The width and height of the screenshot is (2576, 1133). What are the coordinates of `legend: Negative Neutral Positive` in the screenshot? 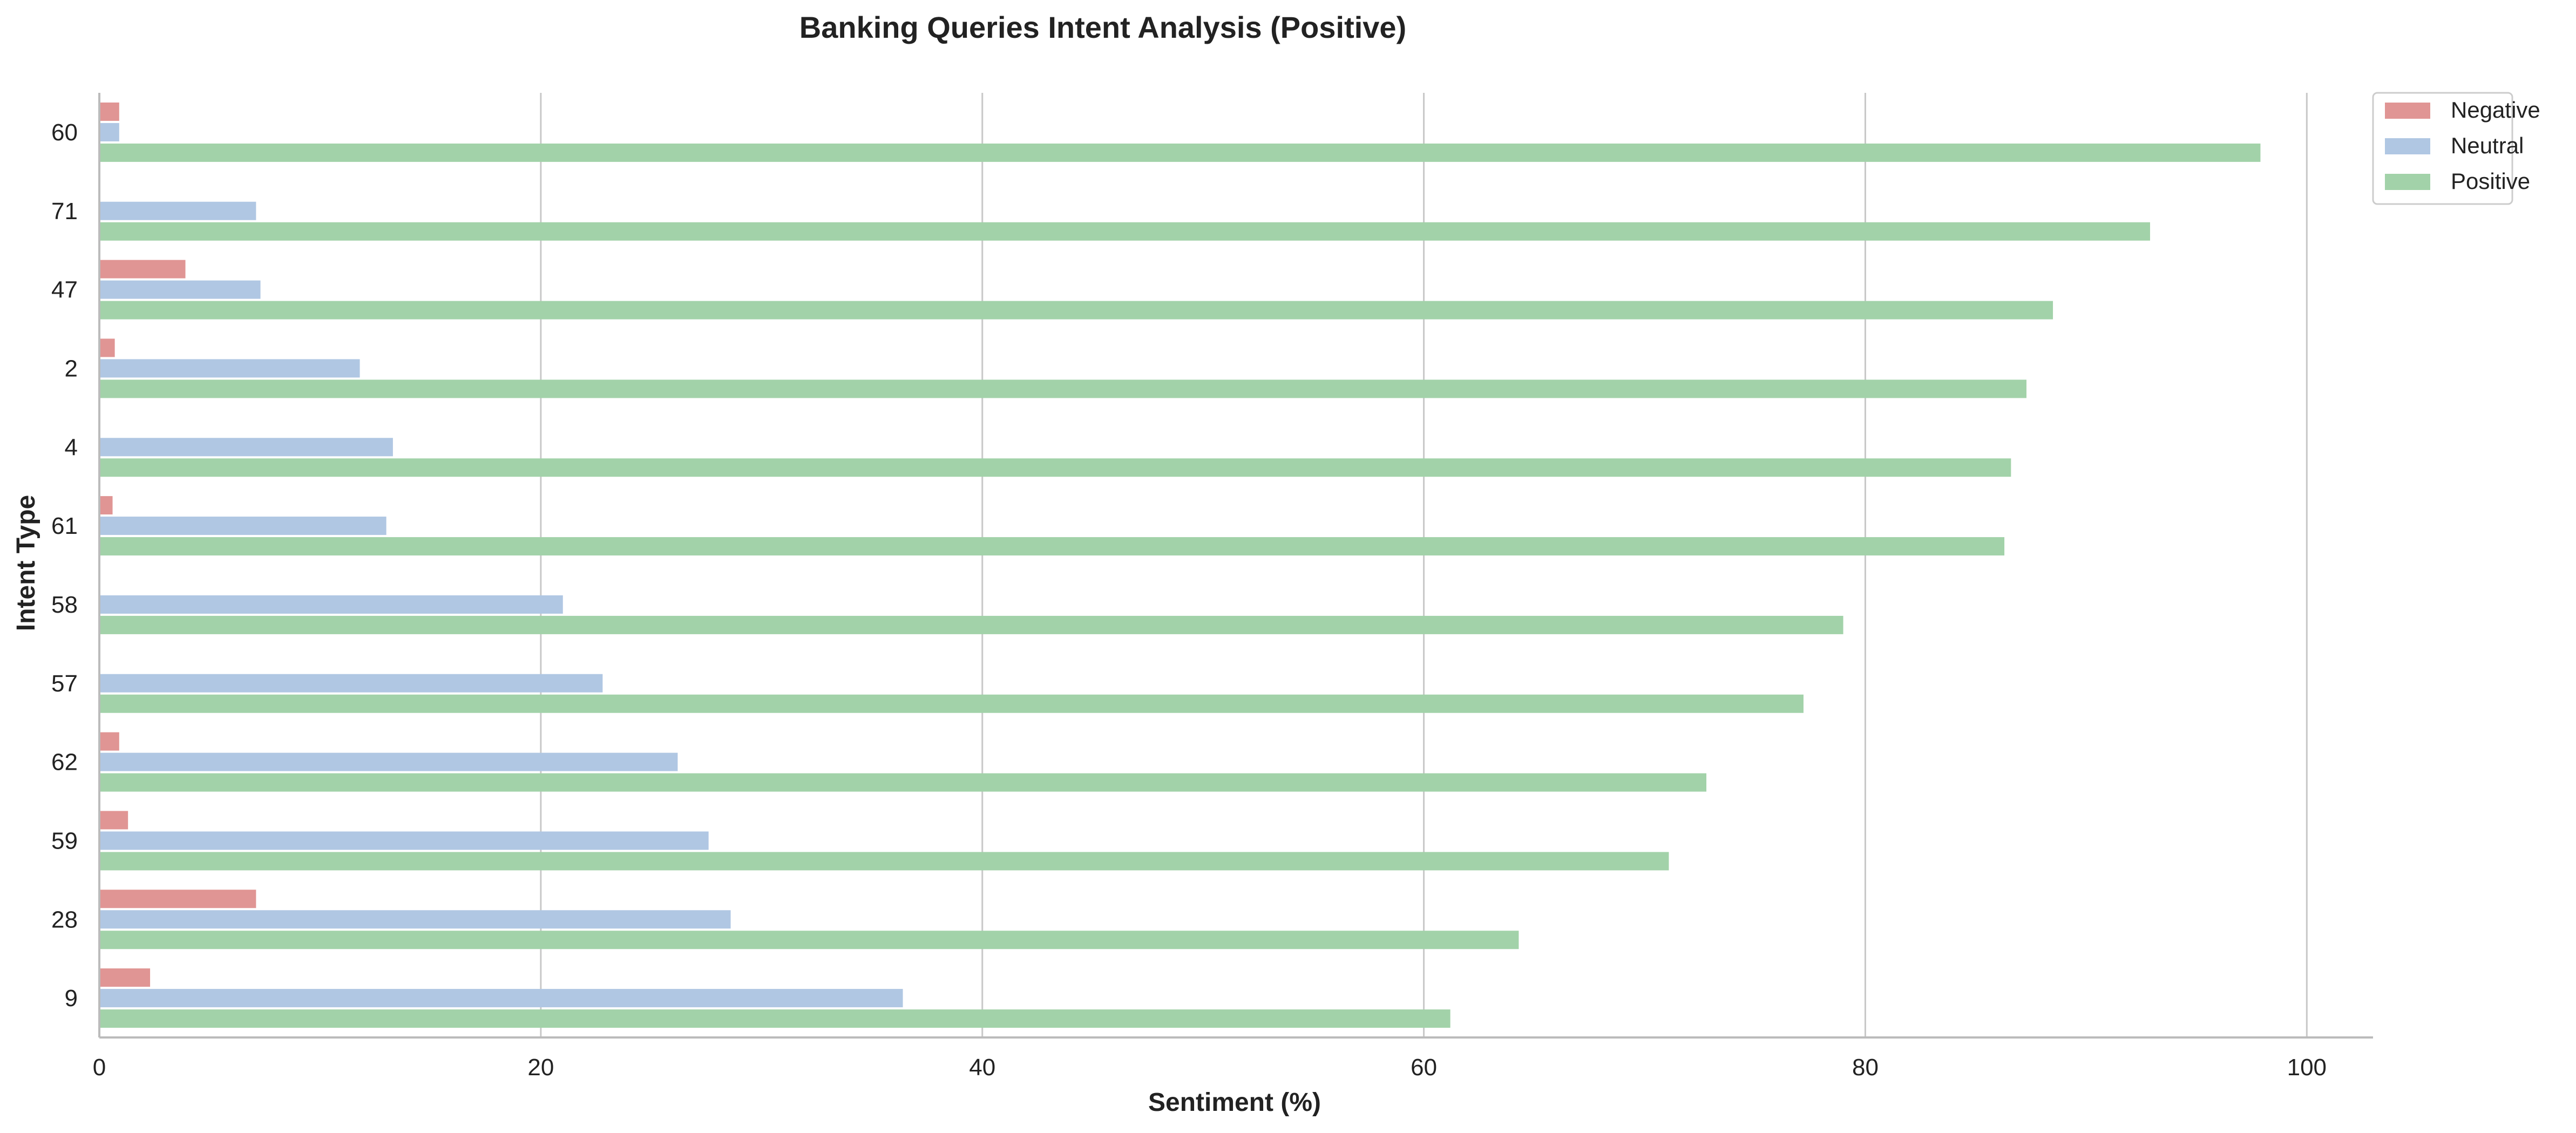 It's located at (2456, 148).